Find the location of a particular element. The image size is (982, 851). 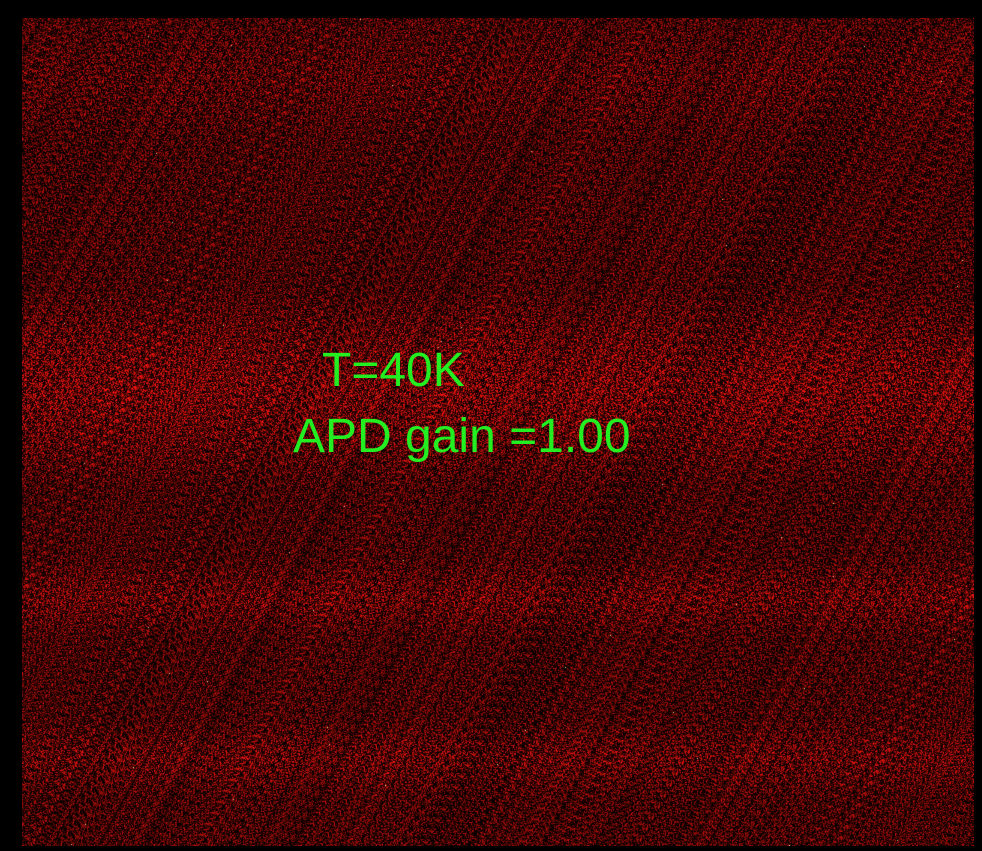

apd-gain-label: APD gain =1.00 is located at coordinates (462, 436).